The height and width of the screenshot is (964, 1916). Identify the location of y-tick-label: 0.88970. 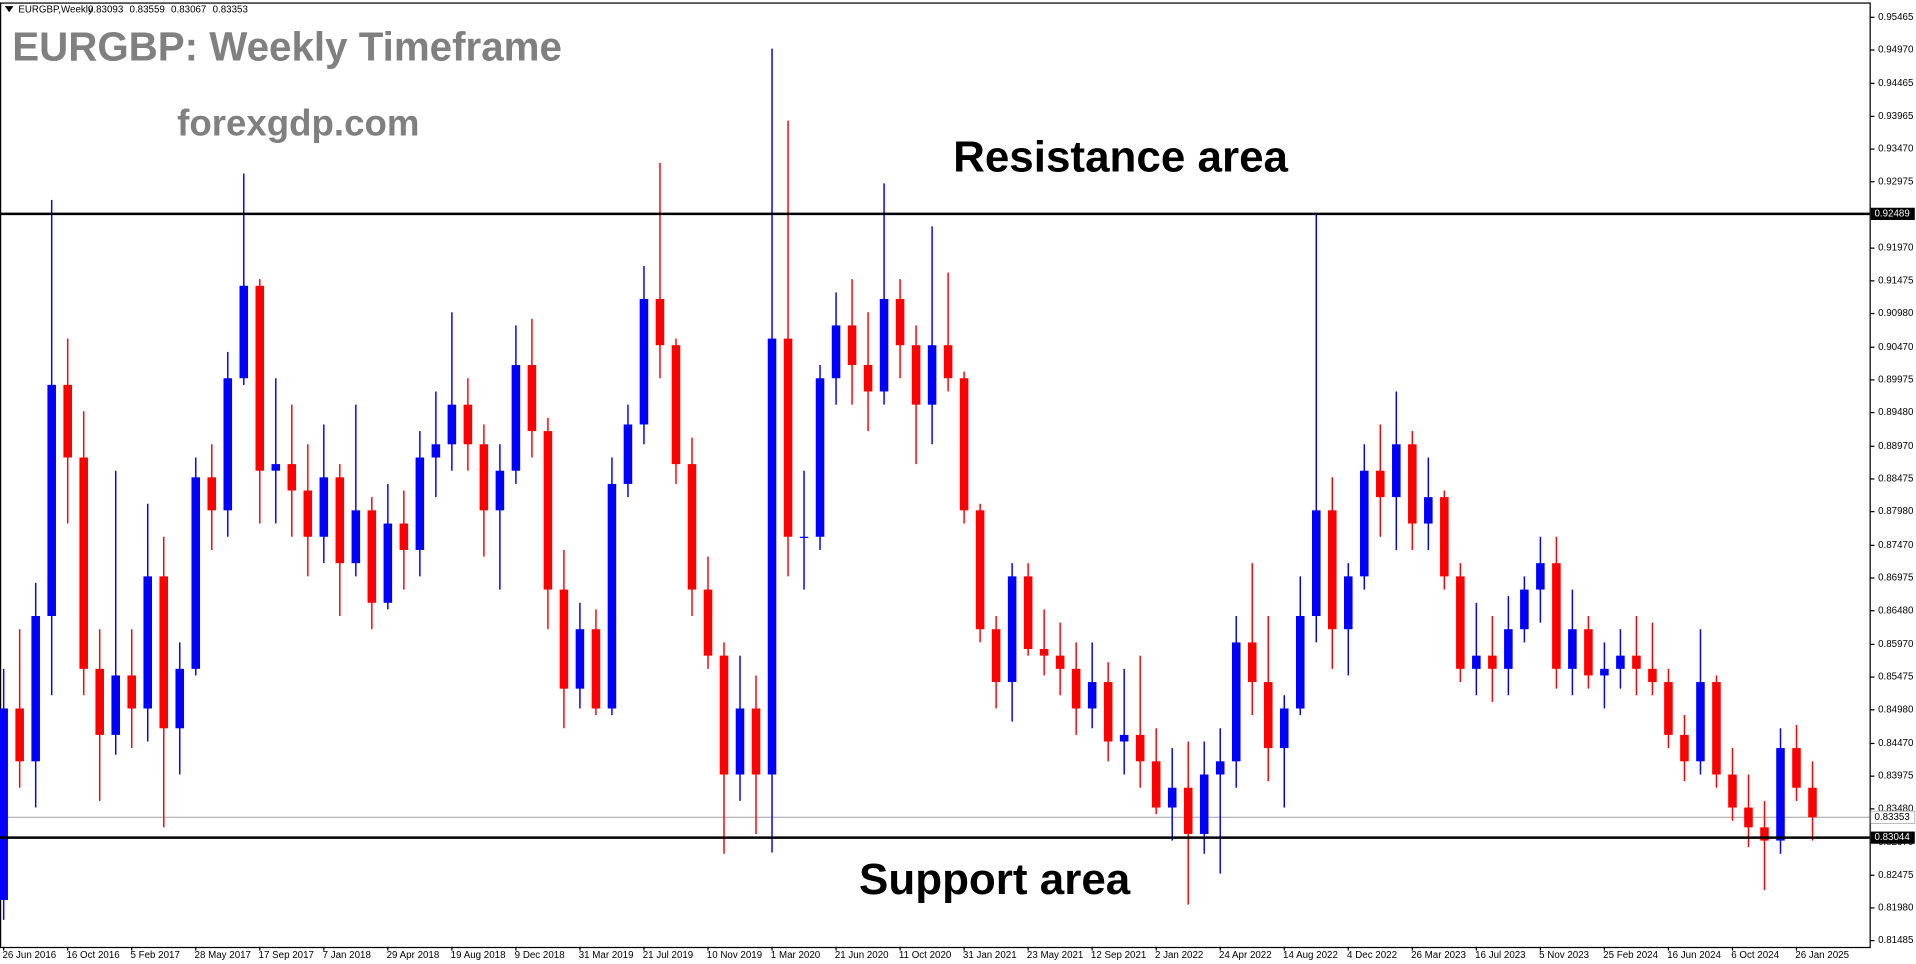
(1896, 446).